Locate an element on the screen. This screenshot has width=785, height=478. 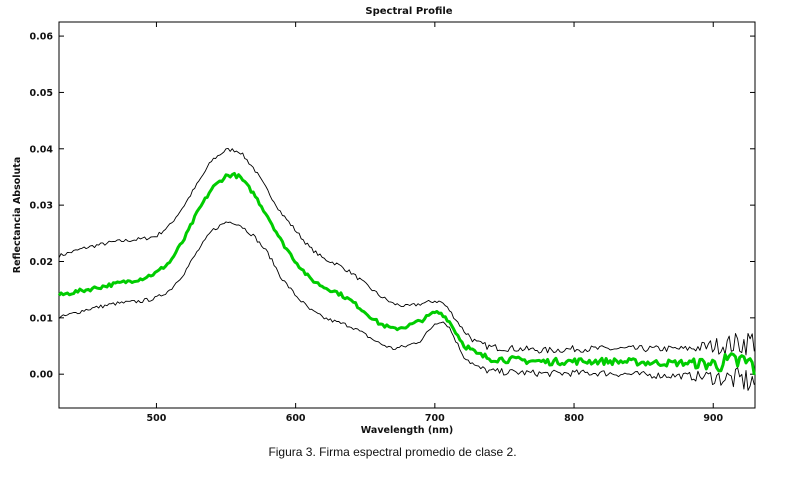
y-tick-label: 0.03 is located at coordinates (41, 206).